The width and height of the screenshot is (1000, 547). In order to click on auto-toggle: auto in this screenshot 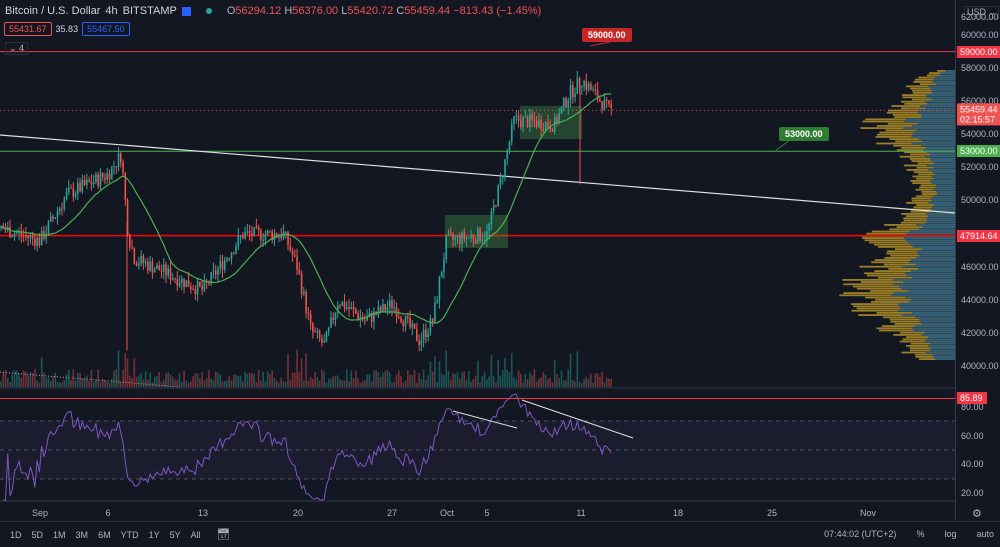, I will do `click(985, 534)`.